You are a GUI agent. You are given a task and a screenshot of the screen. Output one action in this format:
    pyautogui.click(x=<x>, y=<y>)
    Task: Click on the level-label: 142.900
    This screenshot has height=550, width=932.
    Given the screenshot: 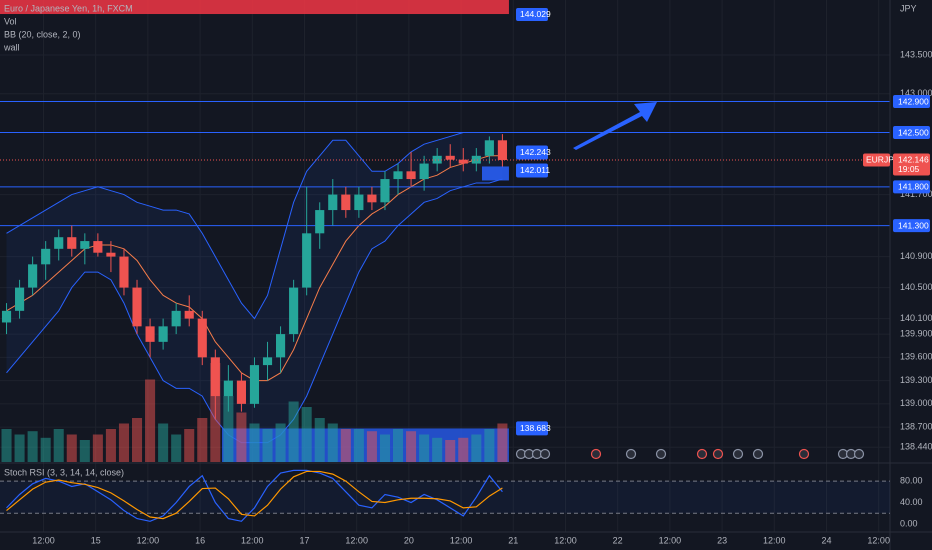 What is the action you would take?
    pyautogui.click(x=913, y=101)
    